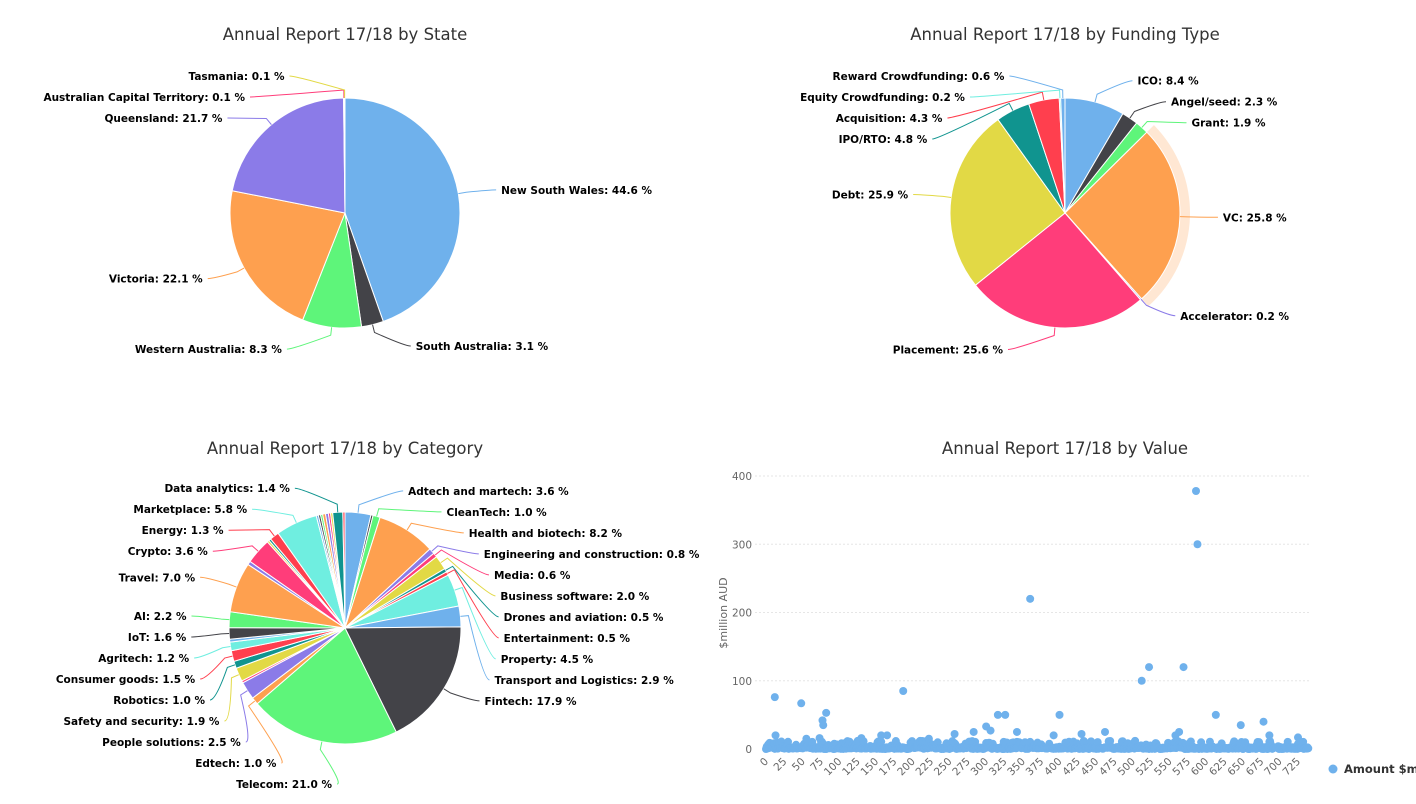  Describe the element at coordinates (1333, 769) in the screenshot. I see `legend-marker-icon` at that location.